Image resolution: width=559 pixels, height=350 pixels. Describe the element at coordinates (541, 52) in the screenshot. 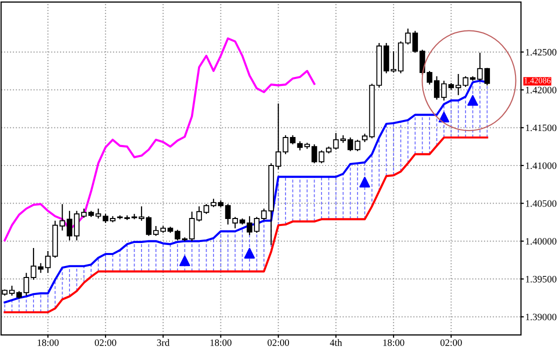

I see `y-tick-label: 1.42500` at that location.